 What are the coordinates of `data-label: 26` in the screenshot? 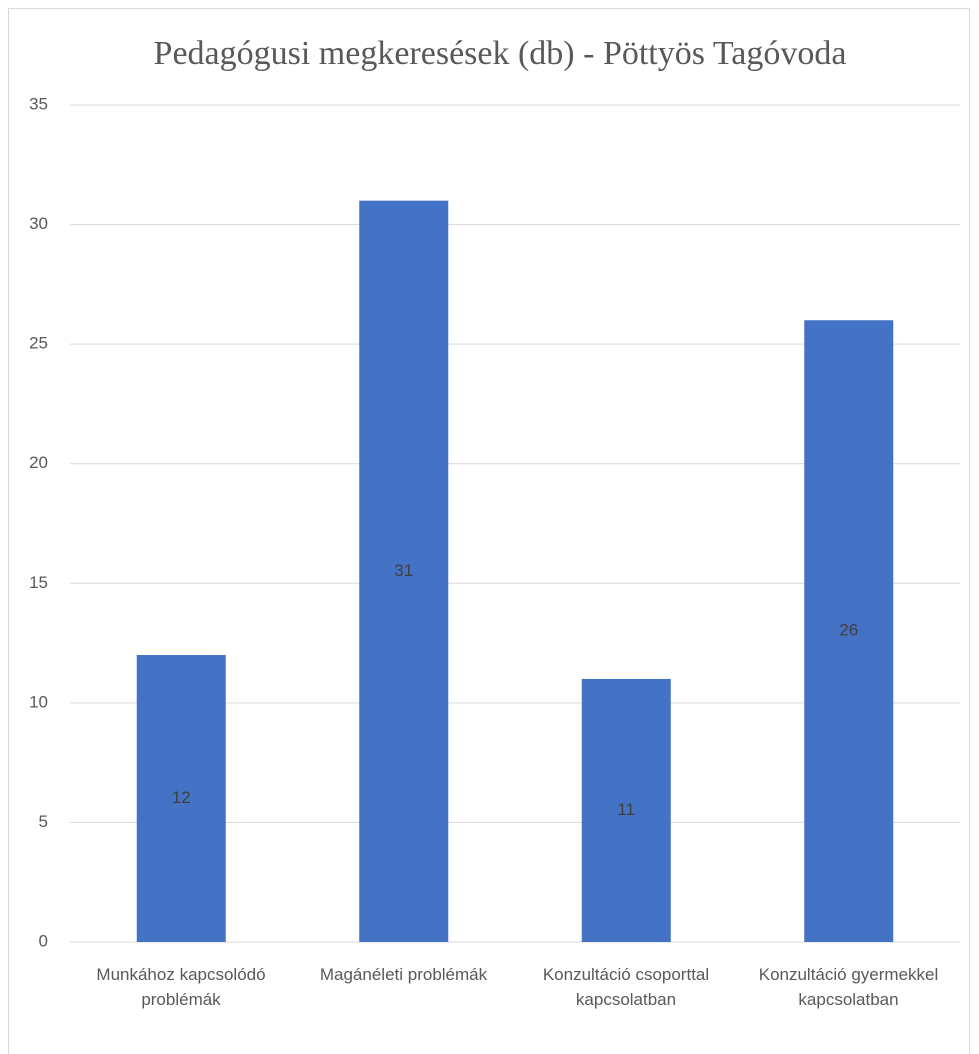 It's located at (848, 630).